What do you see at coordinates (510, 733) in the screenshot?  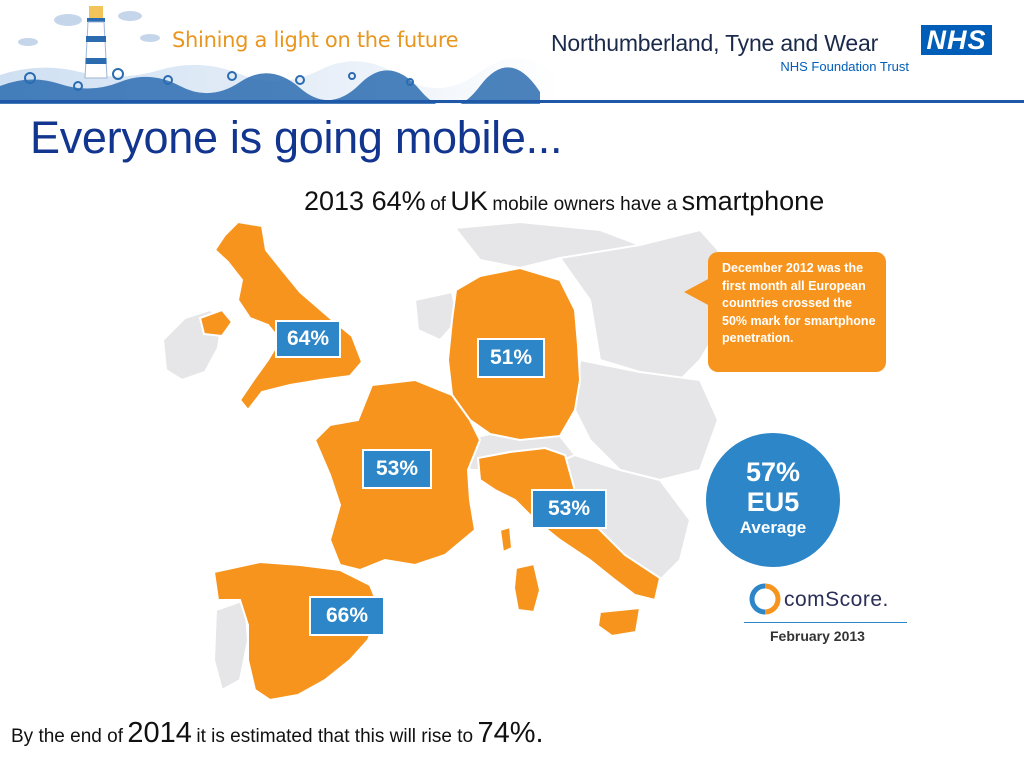 I see `footer-value: 74%.` at bounding box center [510, 733].